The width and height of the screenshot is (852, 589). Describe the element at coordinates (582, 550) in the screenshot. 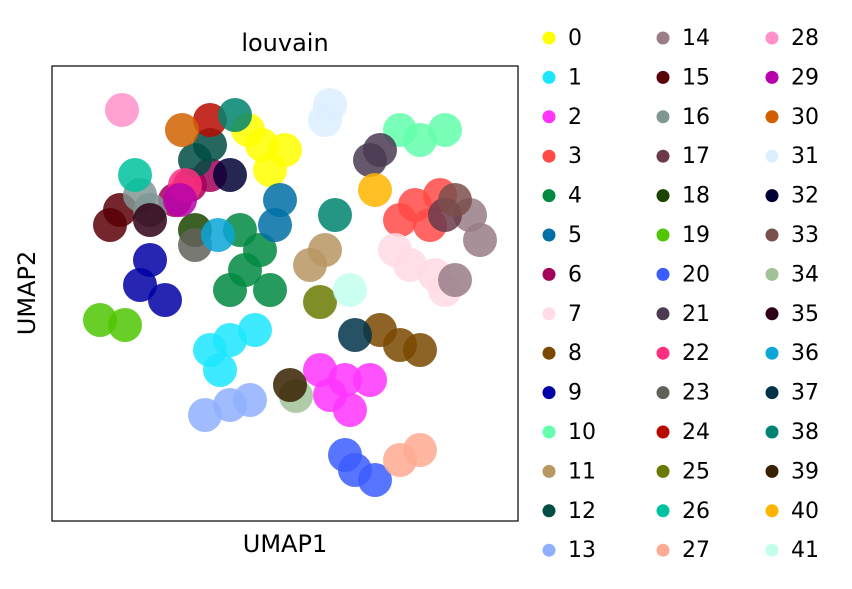

I see `legend-label: 13` at that location.